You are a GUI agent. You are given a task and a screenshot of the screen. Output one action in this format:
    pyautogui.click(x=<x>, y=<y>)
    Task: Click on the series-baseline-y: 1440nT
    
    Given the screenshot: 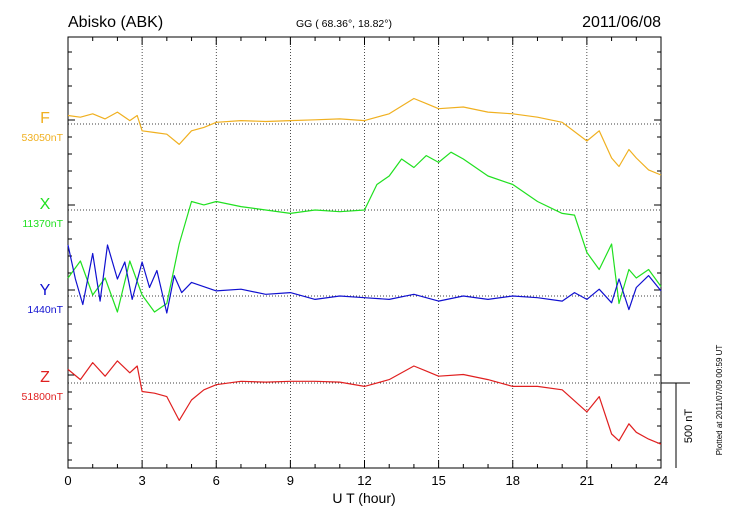 What is the action you would take?
    pyautogui.click(x=45, y=310)
    